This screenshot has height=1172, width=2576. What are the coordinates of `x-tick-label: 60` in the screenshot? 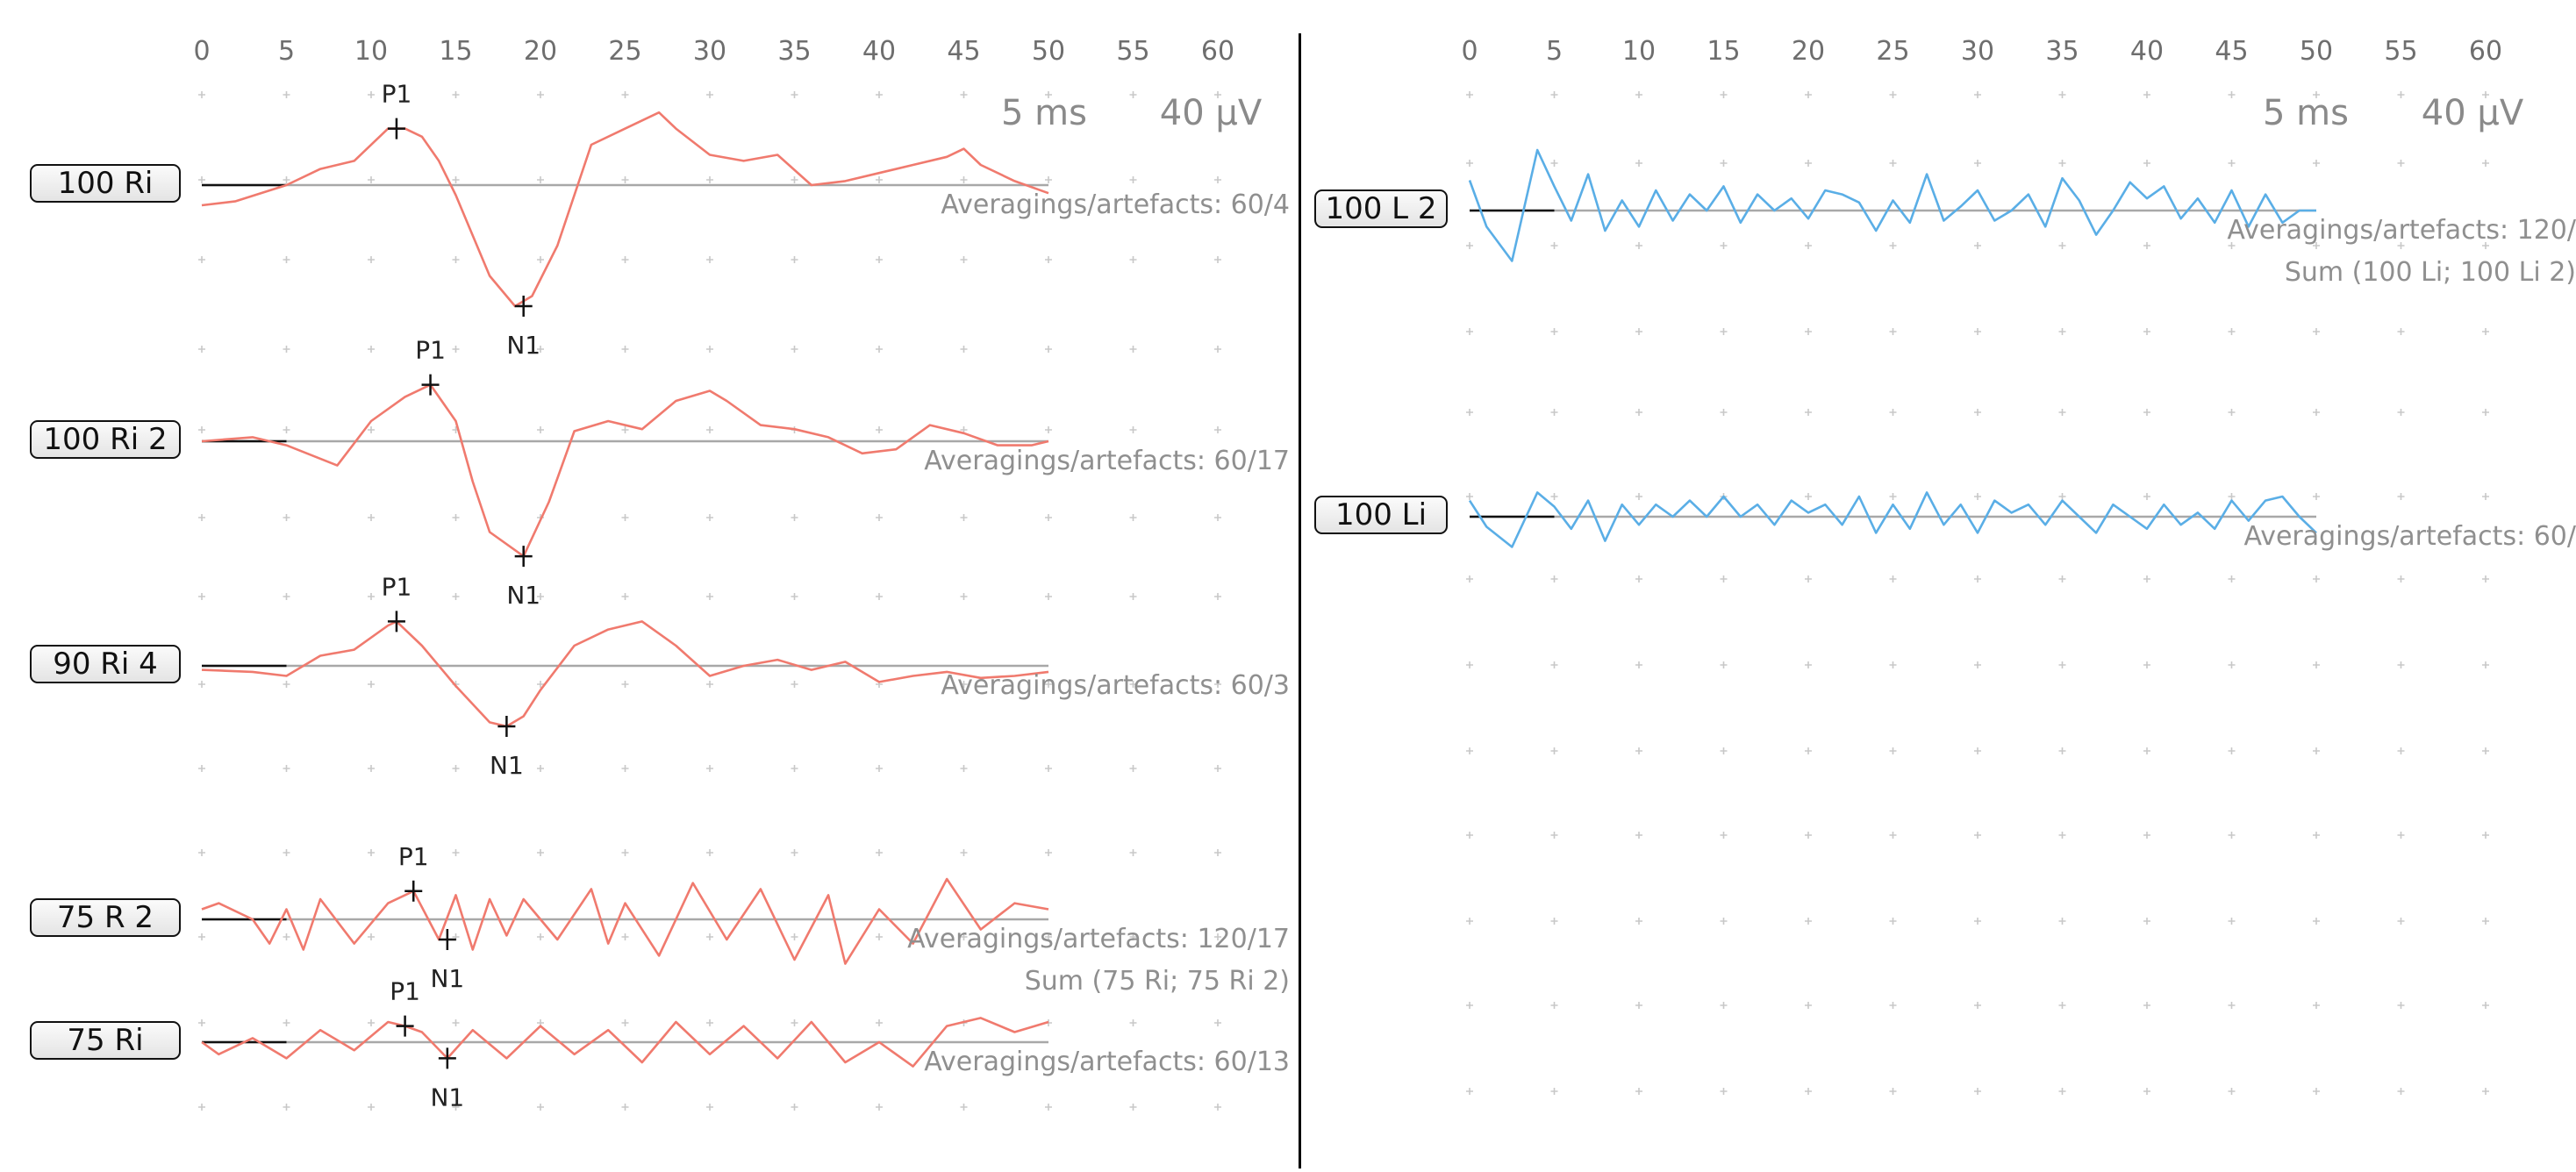 It's located at (1217, 51).